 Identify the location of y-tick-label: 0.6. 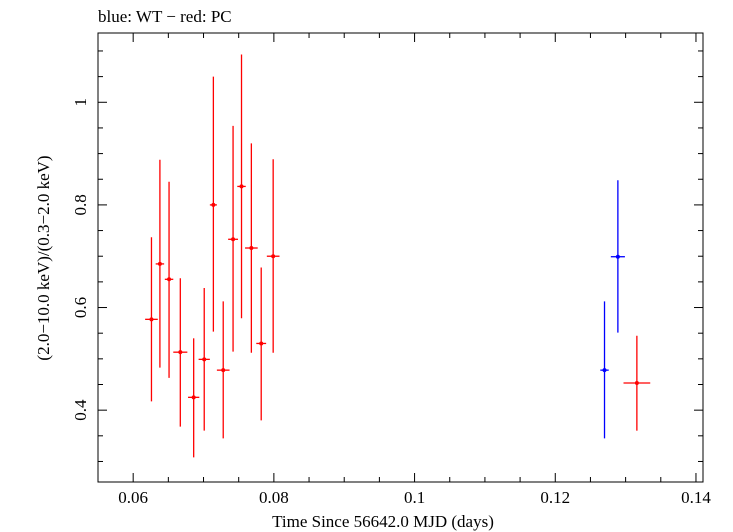
(80, 307).